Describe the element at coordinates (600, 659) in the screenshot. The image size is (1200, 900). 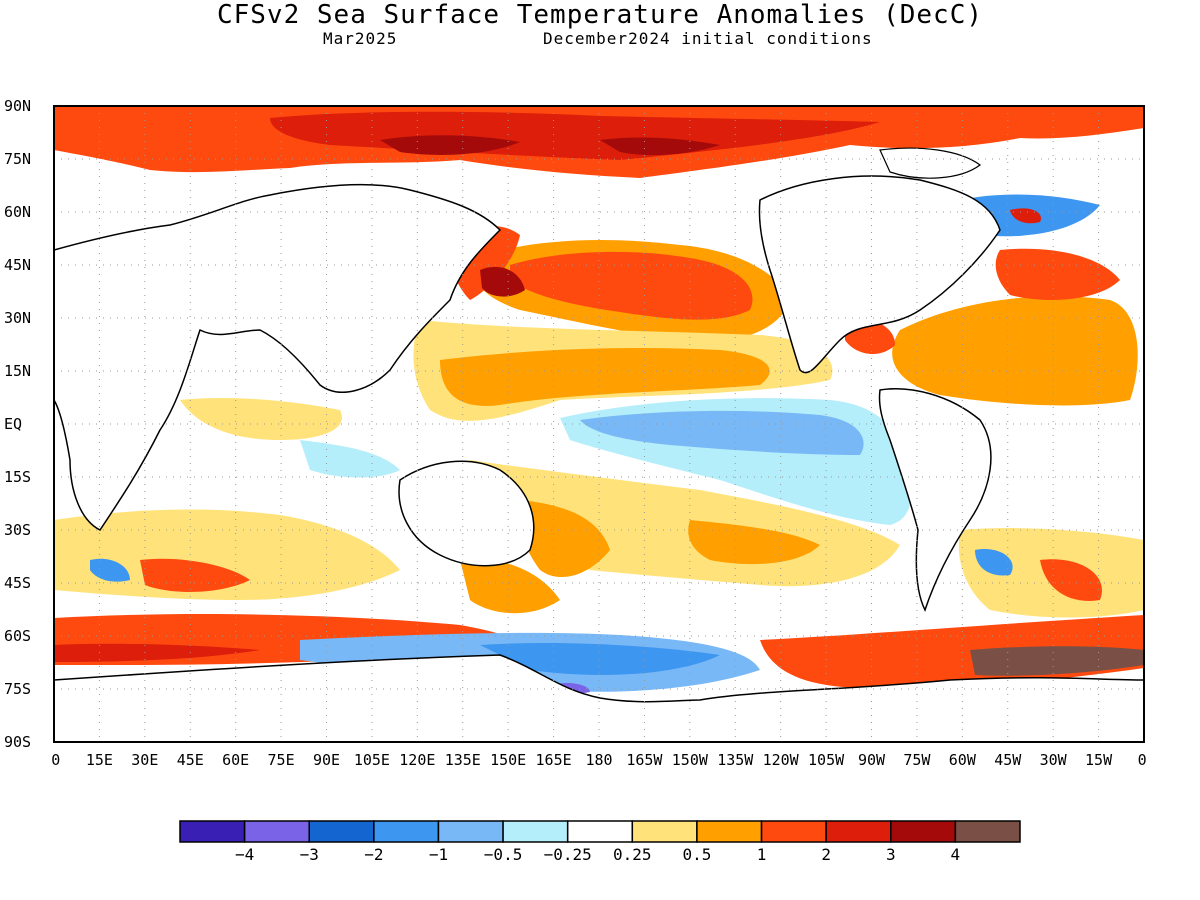
I see `ross-cold` at that location.